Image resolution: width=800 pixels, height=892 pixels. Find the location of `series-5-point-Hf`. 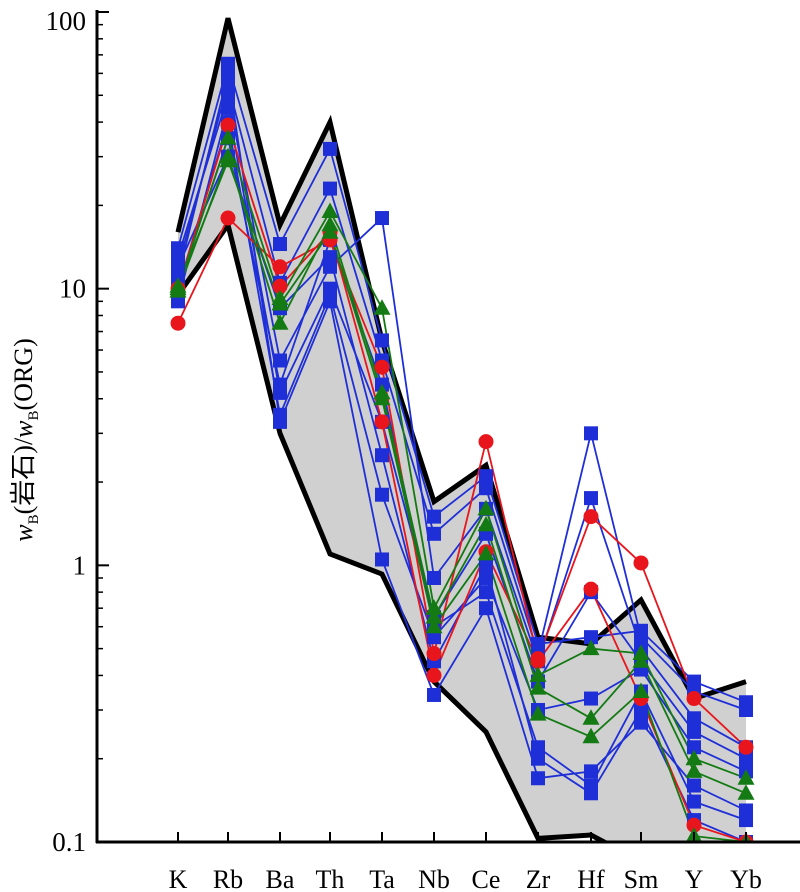

series-5-point-Hf is located at coordinates (591, 698).